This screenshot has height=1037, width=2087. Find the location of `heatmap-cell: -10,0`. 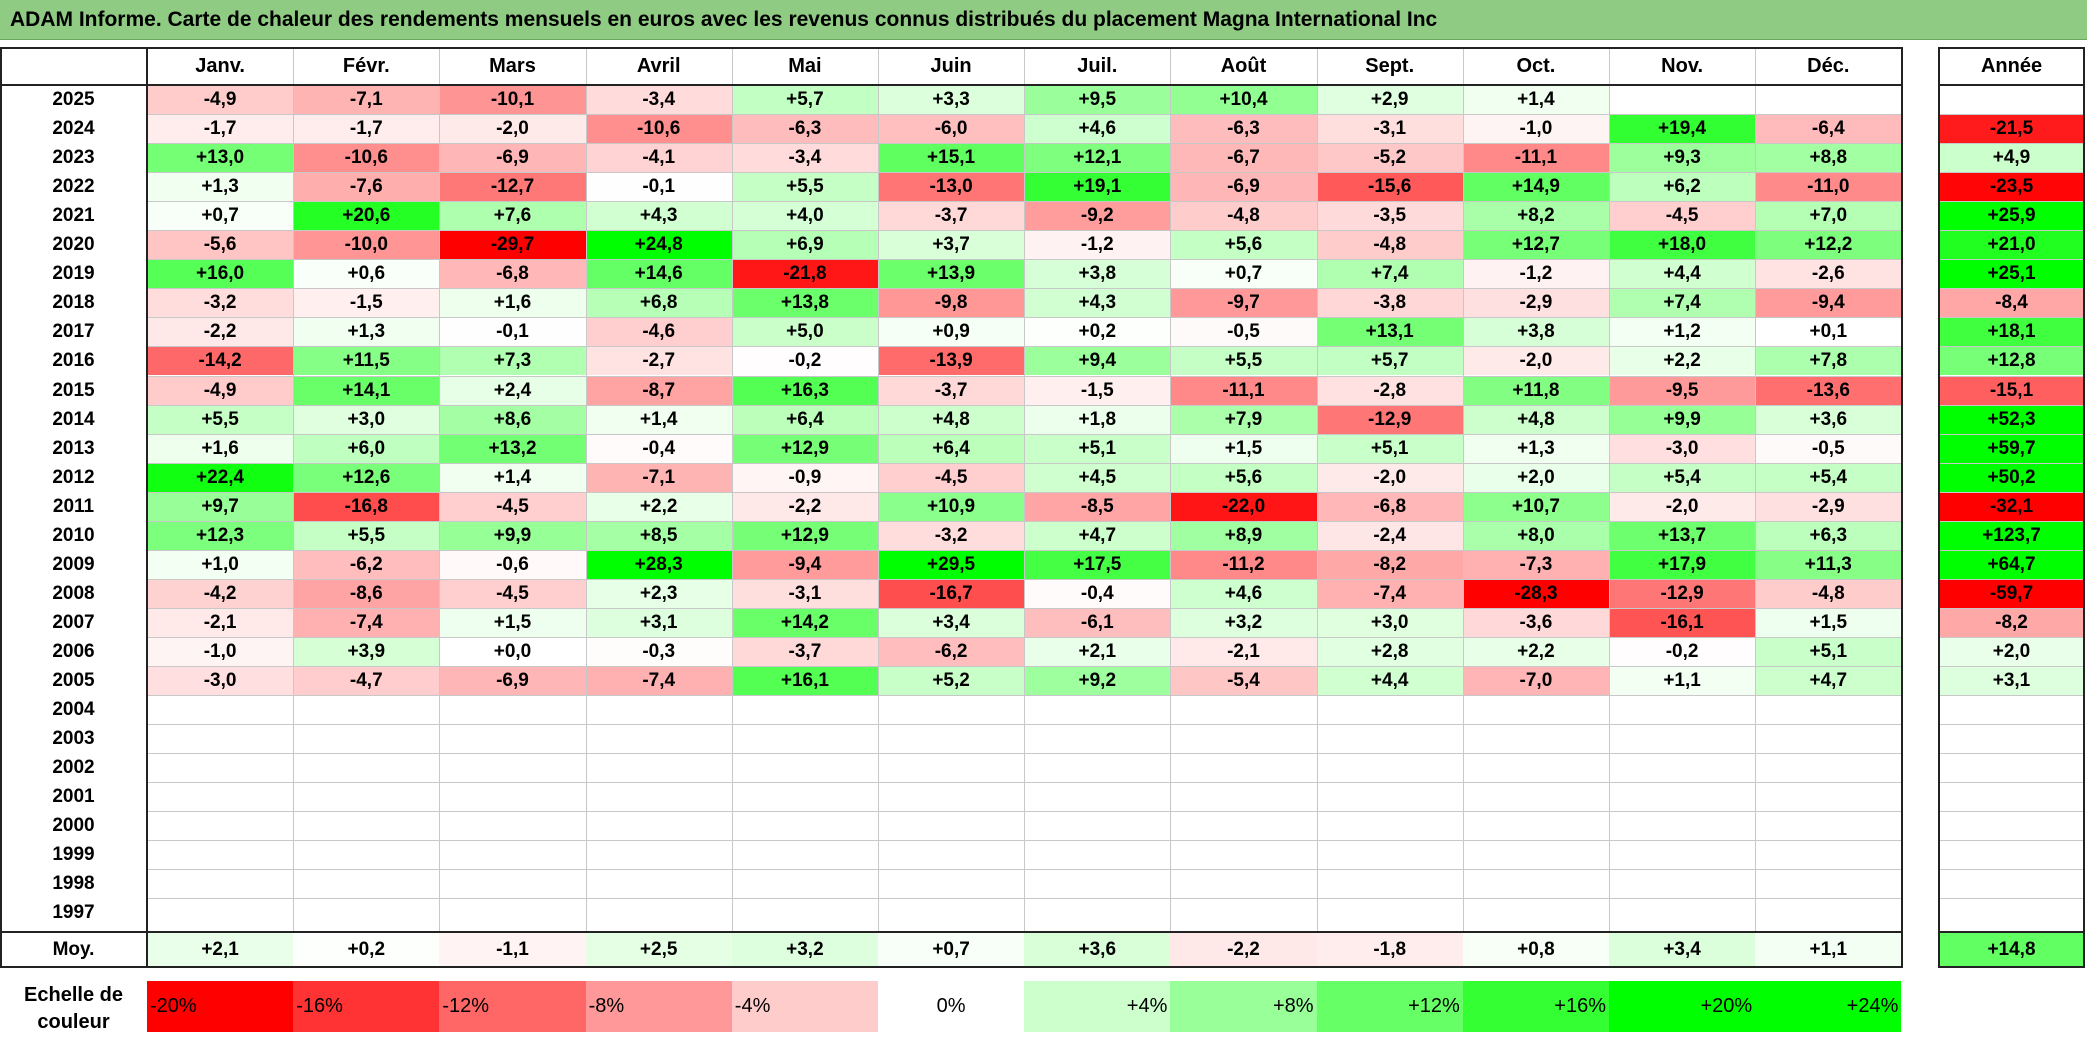

heatmap-cell: -10,0 is located at coordinates (366, 245).